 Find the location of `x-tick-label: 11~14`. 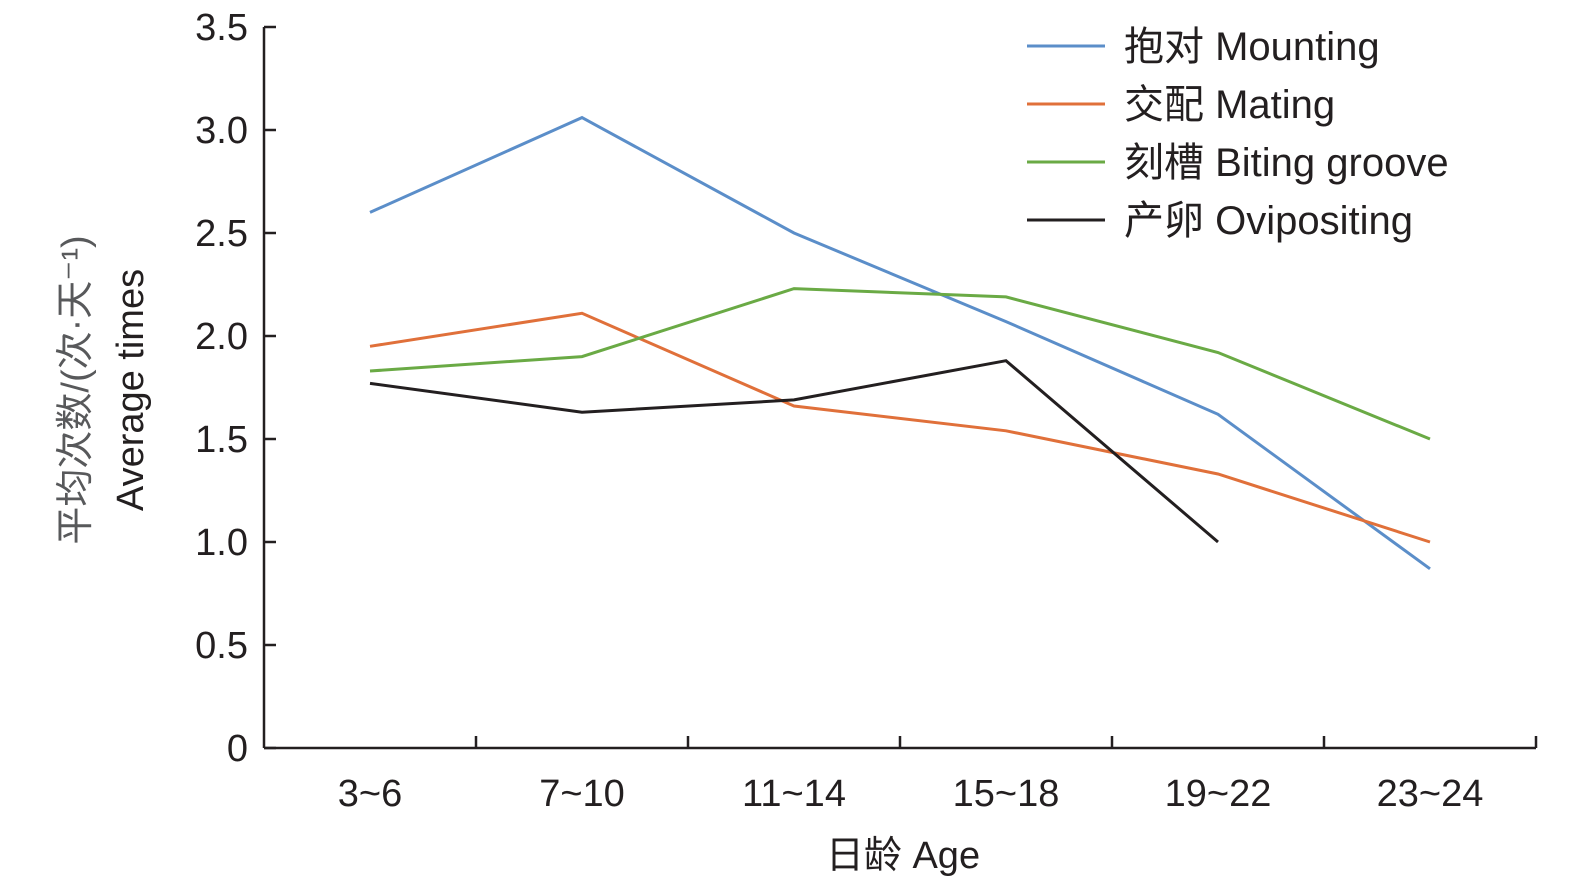

x-tick-label: 11~14 is located at coordinates (794, 794).